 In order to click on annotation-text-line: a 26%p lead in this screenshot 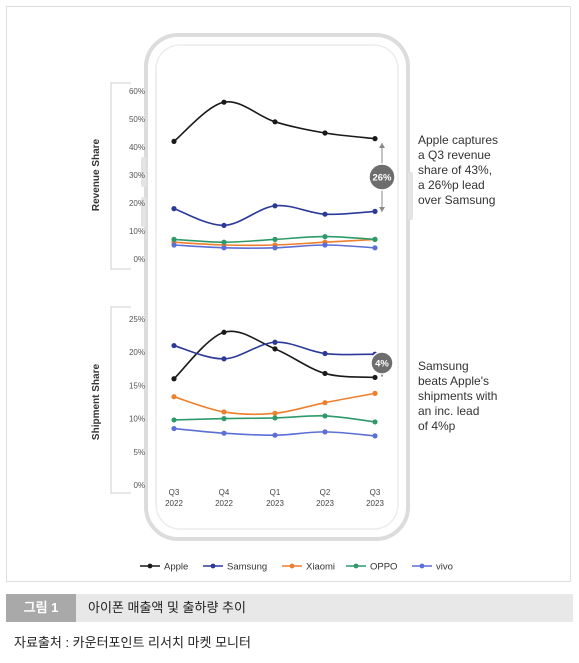, I will do `click(451, 185)`.